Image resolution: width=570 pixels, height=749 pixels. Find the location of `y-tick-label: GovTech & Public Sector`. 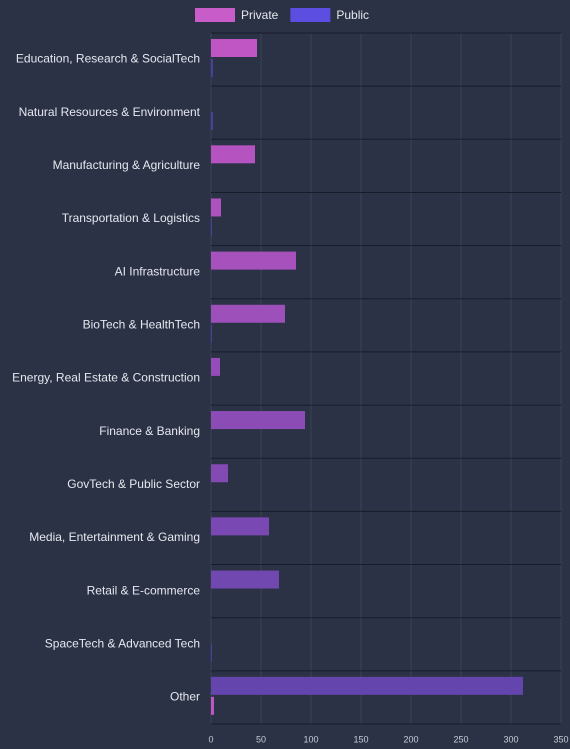

y-tick-label: GovTech & Public Sector is located at coordinates (133, 484).